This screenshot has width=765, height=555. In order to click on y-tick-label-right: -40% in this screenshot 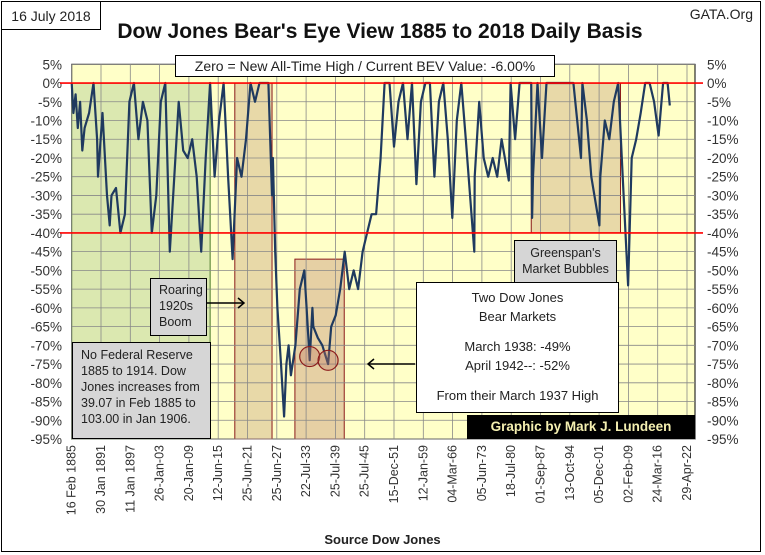, I will do `click(723, 233)`.